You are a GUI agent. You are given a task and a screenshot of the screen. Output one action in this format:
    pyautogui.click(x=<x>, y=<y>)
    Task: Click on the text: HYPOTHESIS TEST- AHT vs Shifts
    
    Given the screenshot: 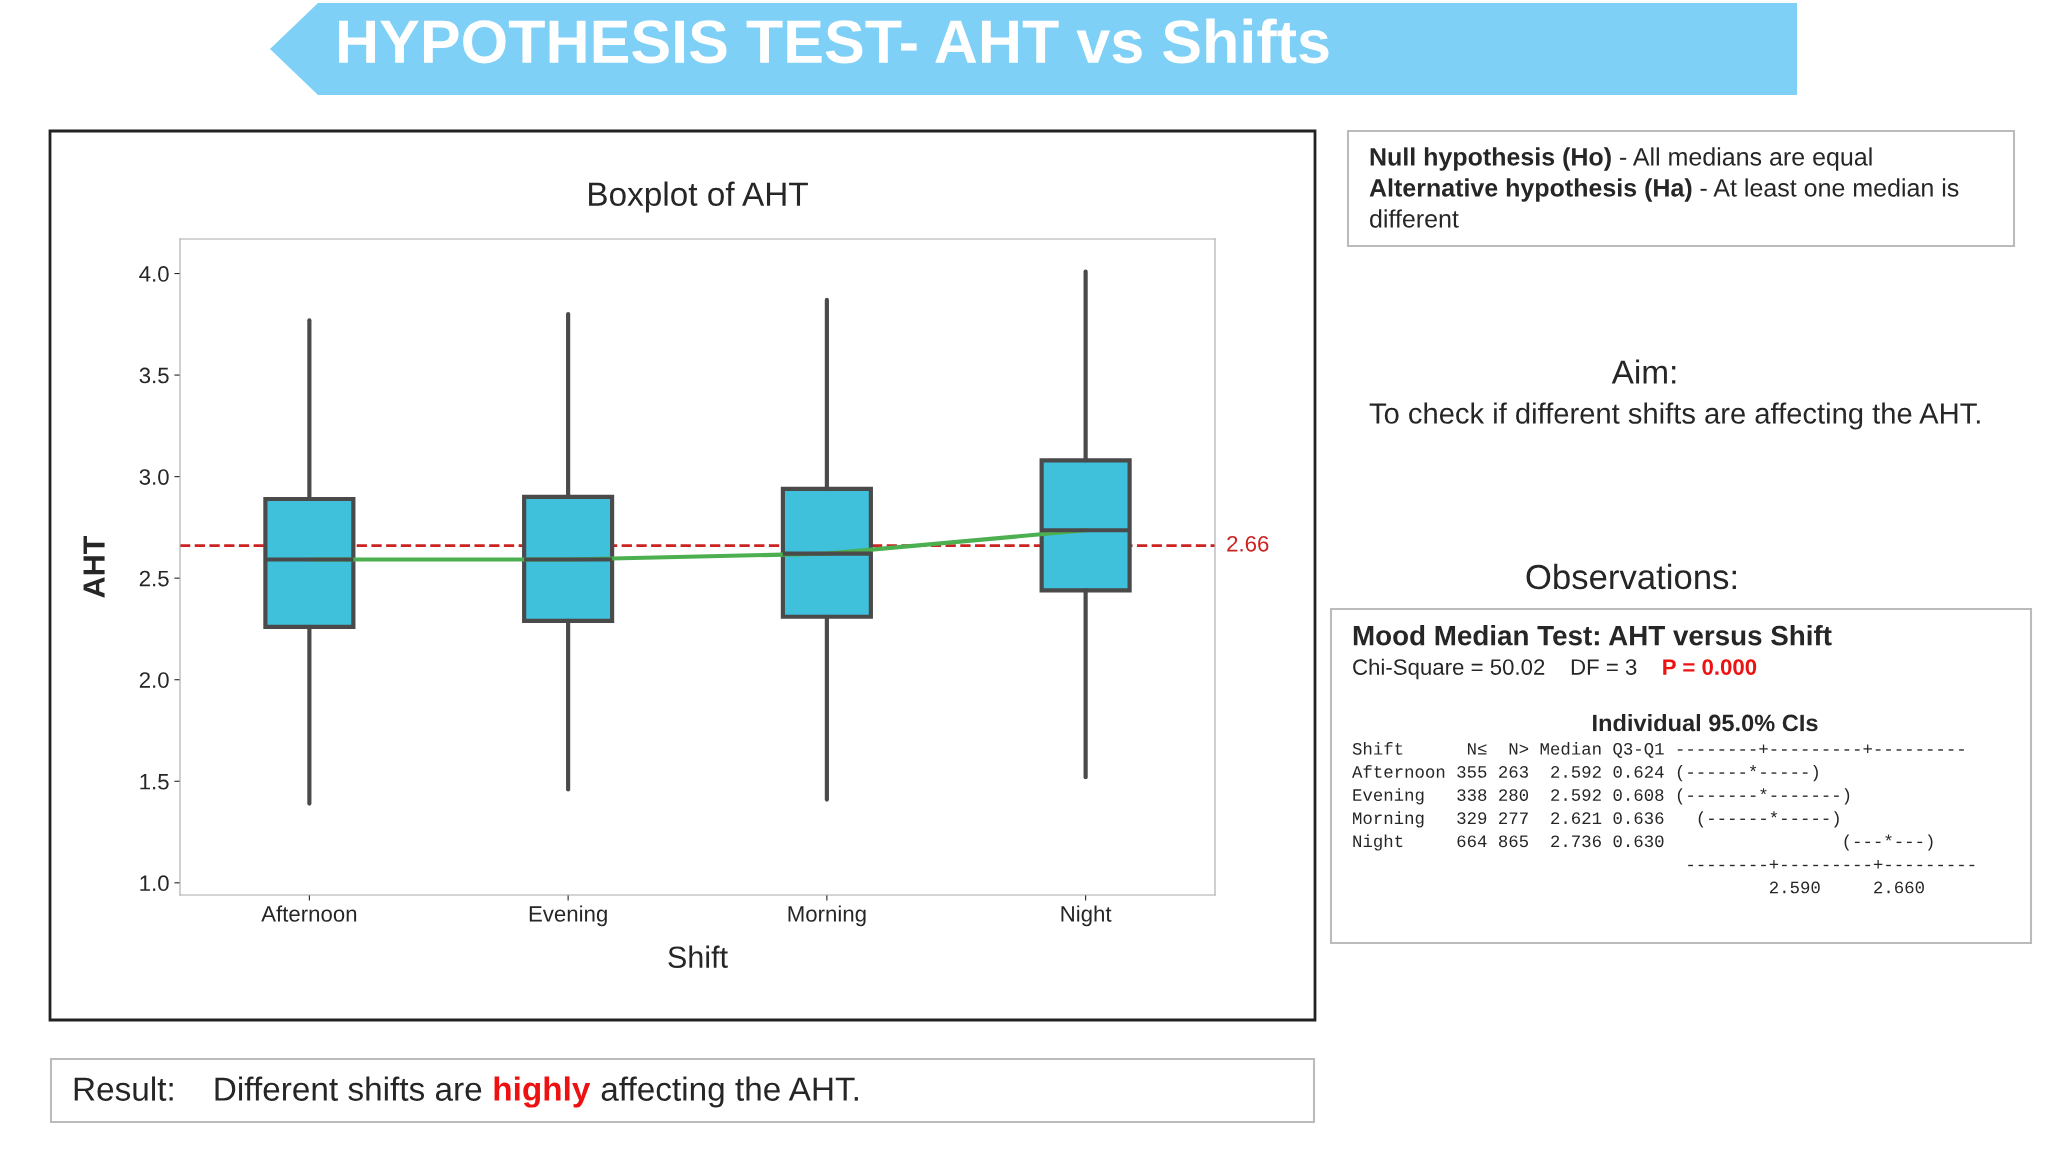 What is the action you would take?
    pyautogui.click(x=834, y=41)
    